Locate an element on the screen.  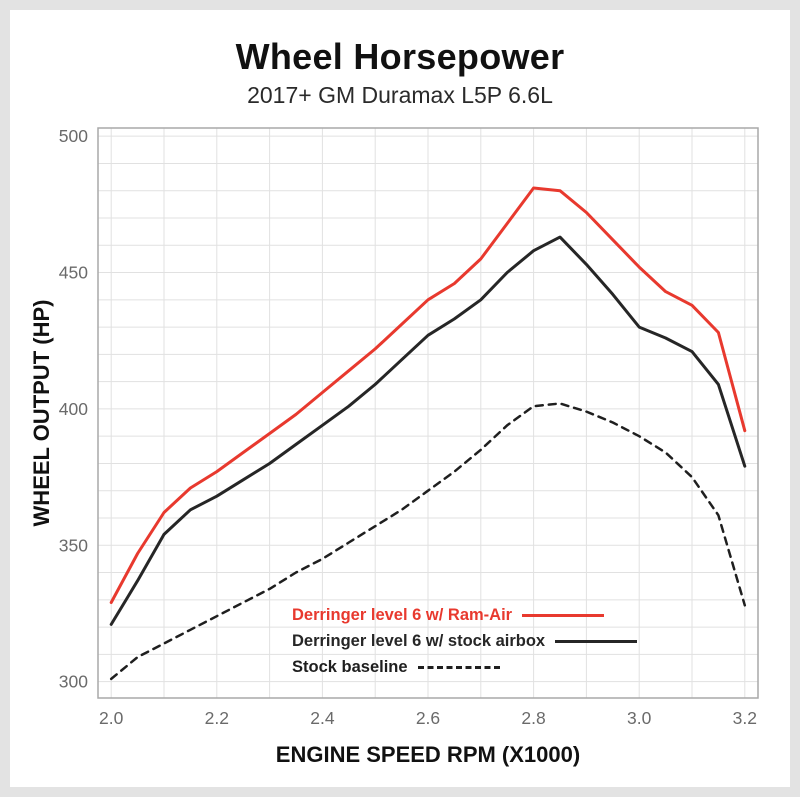
y-tick-label: 400 is located at coordinates (73, 409).